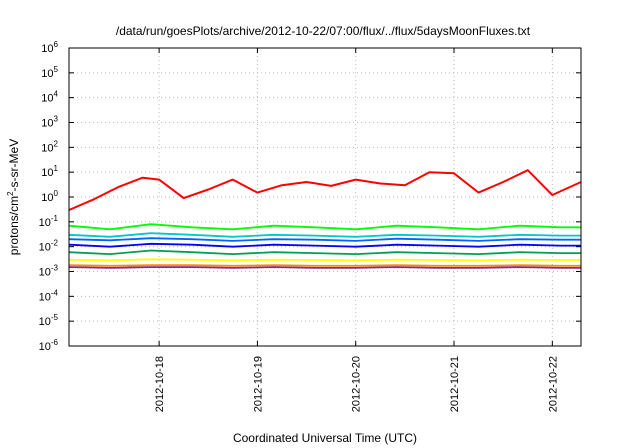  Describe the element at coordinates (49, 97) in the screenshot. I see `y-tick-label: 10⁴` at that location.